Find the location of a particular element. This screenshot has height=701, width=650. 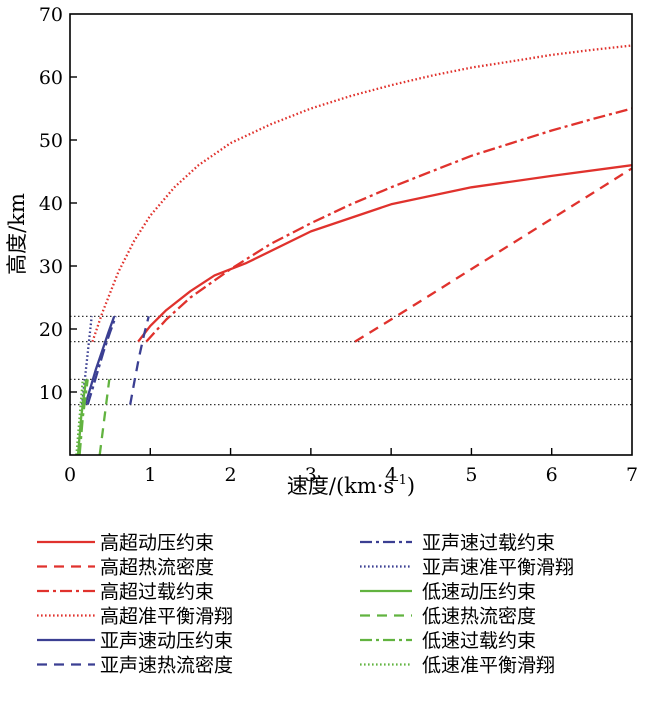

x-tick-label-6: 6 is located at coordinates (552, 475).